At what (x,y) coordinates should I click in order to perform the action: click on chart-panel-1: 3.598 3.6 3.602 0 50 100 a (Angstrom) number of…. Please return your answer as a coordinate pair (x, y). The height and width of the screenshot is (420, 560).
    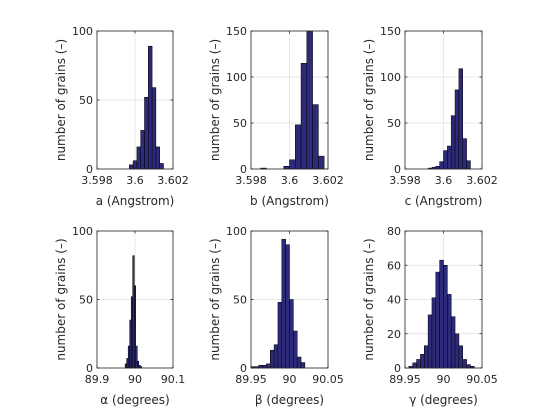
    Looking at the image, I should click on (121, 116).